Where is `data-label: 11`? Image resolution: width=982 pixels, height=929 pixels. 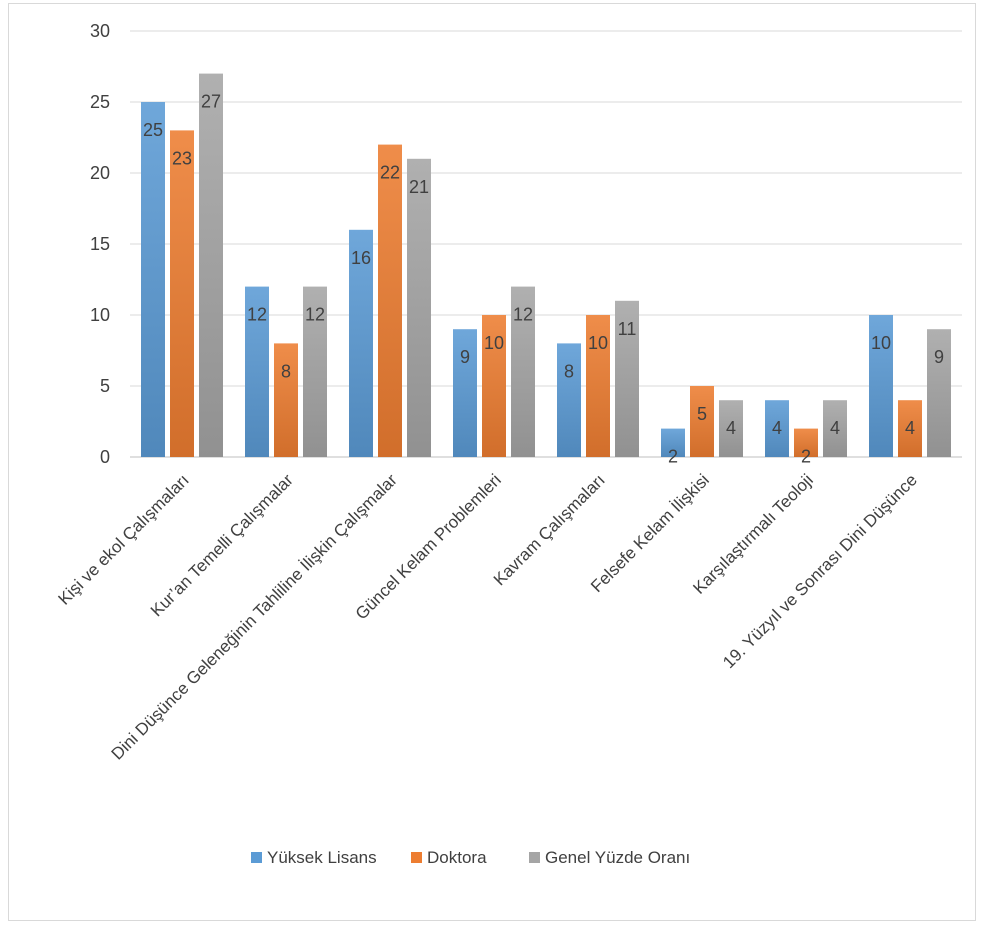 data-label: 11 is located at coordinates (627, 329).